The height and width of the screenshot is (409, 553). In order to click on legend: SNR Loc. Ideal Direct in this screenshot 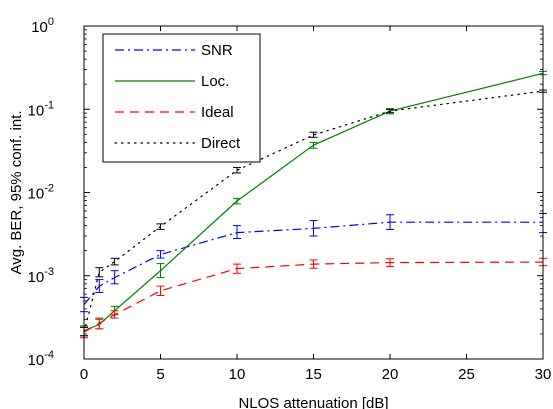, I will do `click(181, 98)`.